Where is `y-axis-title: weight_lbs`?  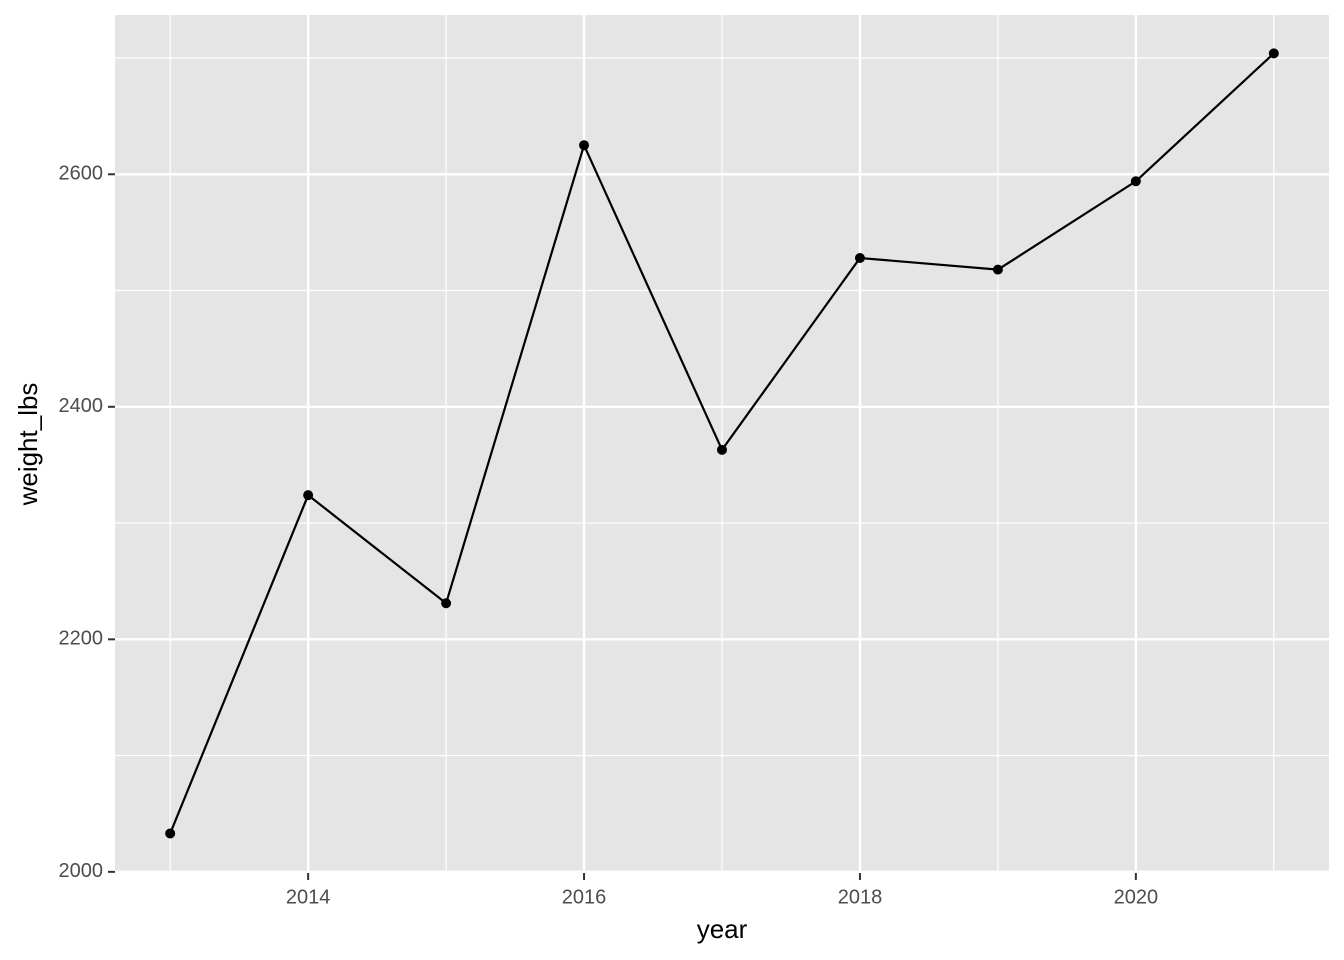 y-axis-title: weight_lbs is located at coordinates (28, 445).